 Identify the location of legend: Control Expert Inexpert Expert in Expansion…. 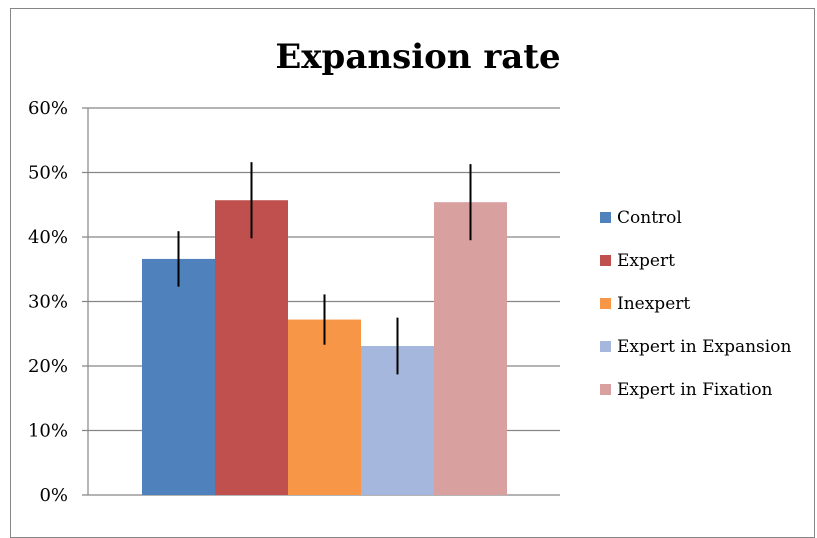
(695, 304).